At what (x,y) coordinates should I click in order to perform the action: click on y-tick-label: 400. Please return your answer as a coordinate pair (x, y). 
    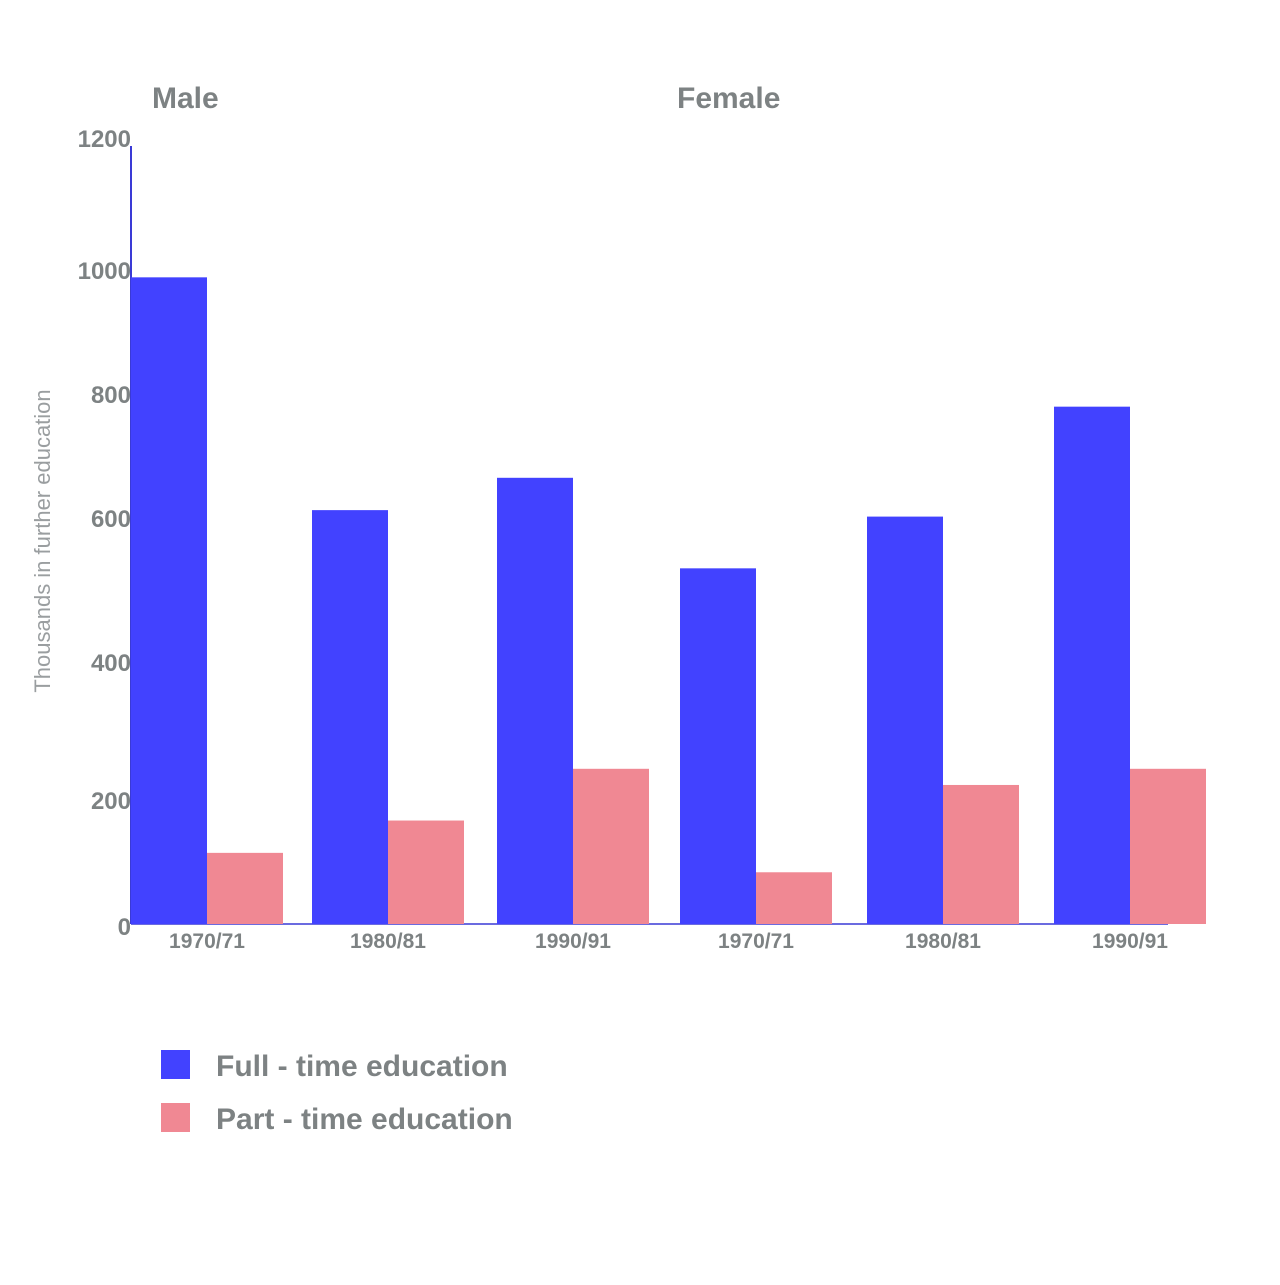
    Looking at the image, I should click on (111, 663).